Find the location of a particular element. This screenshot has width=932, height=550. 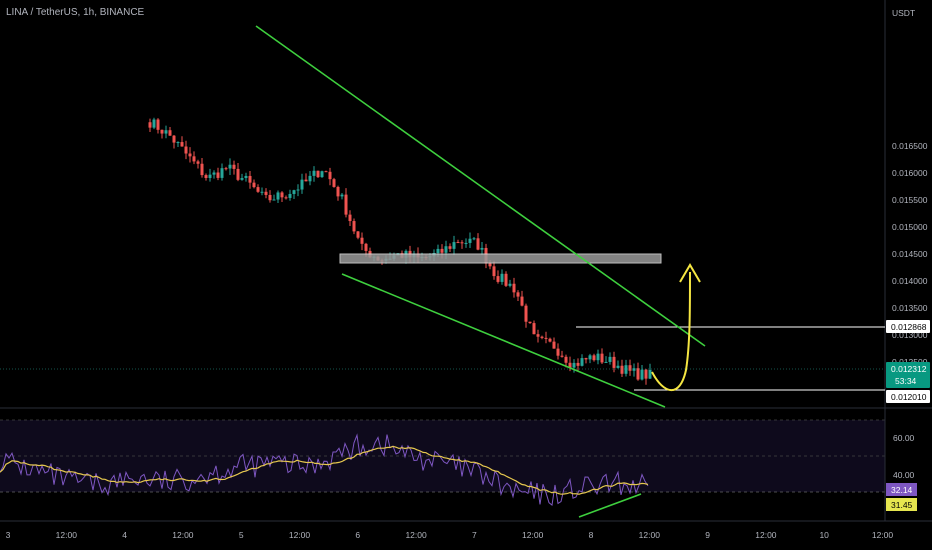

current-price-tag: 0.012312 53:34 is located at coordinates (908, 375).